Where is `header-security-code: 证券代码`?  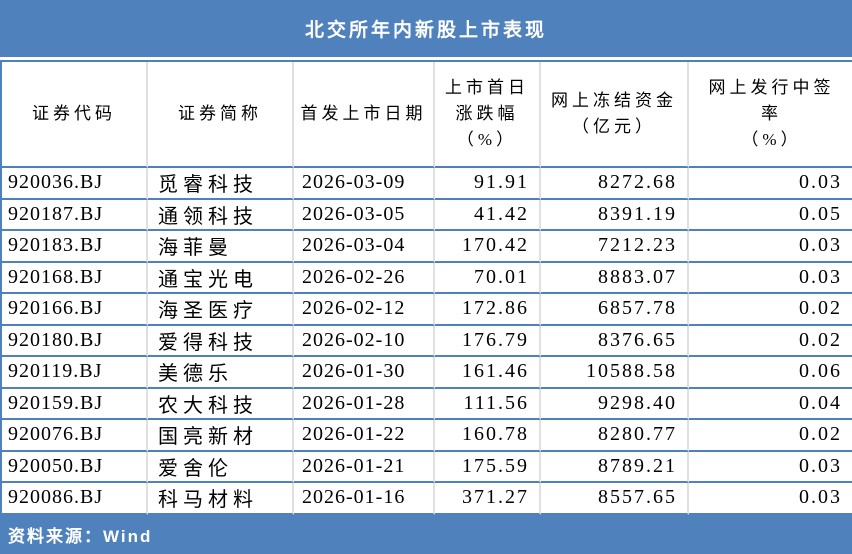 header-security-code: 证券代码 is located at coordinates (75, 115).